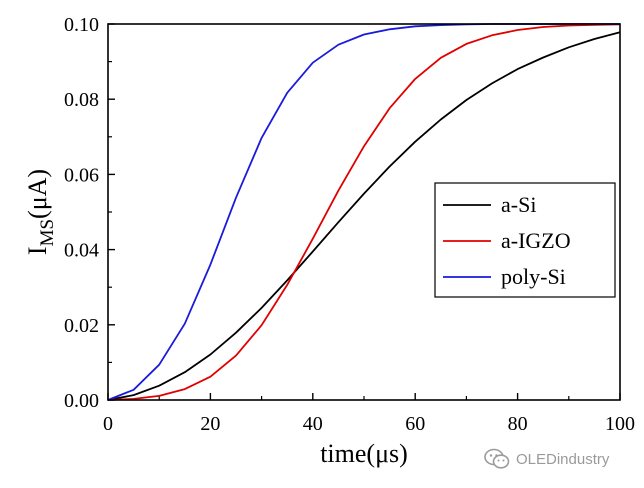 Image resolution: width=644 pixels, height=488 pixels. I want to click on x-tick-label: 20, so click(210, 424).